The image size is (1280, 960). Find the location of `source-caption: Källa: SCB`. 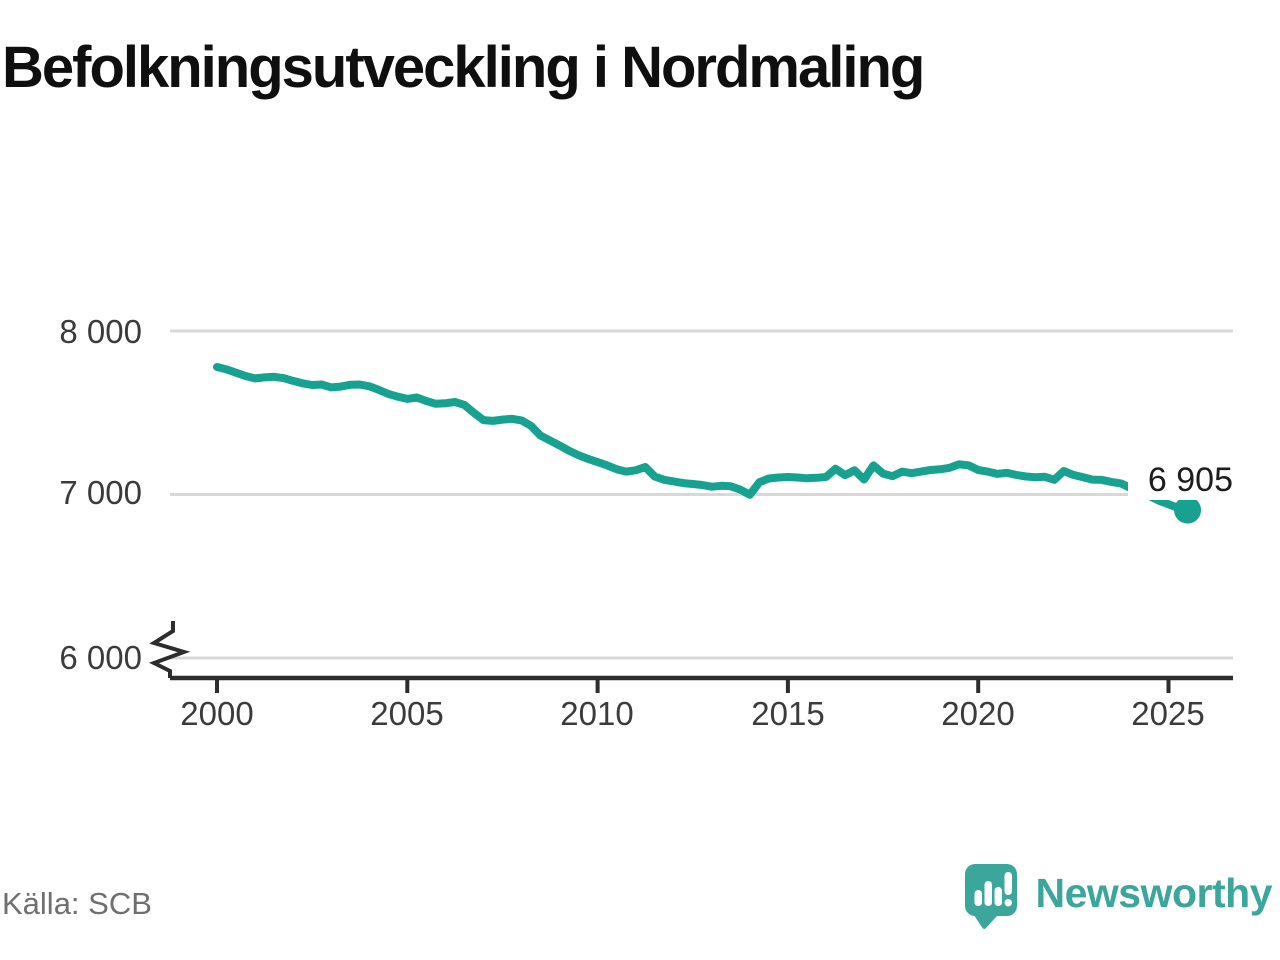

source-caption: Källa: SCB is located at coordinates (77, 903).